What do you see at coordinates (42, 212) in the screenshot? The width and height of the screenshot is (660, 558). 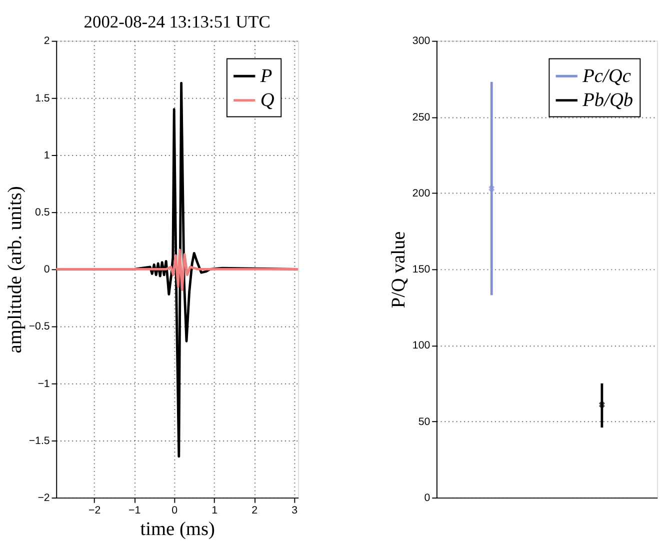 I see `y-tick-label: 0.5` at bounding box center [42, 212].